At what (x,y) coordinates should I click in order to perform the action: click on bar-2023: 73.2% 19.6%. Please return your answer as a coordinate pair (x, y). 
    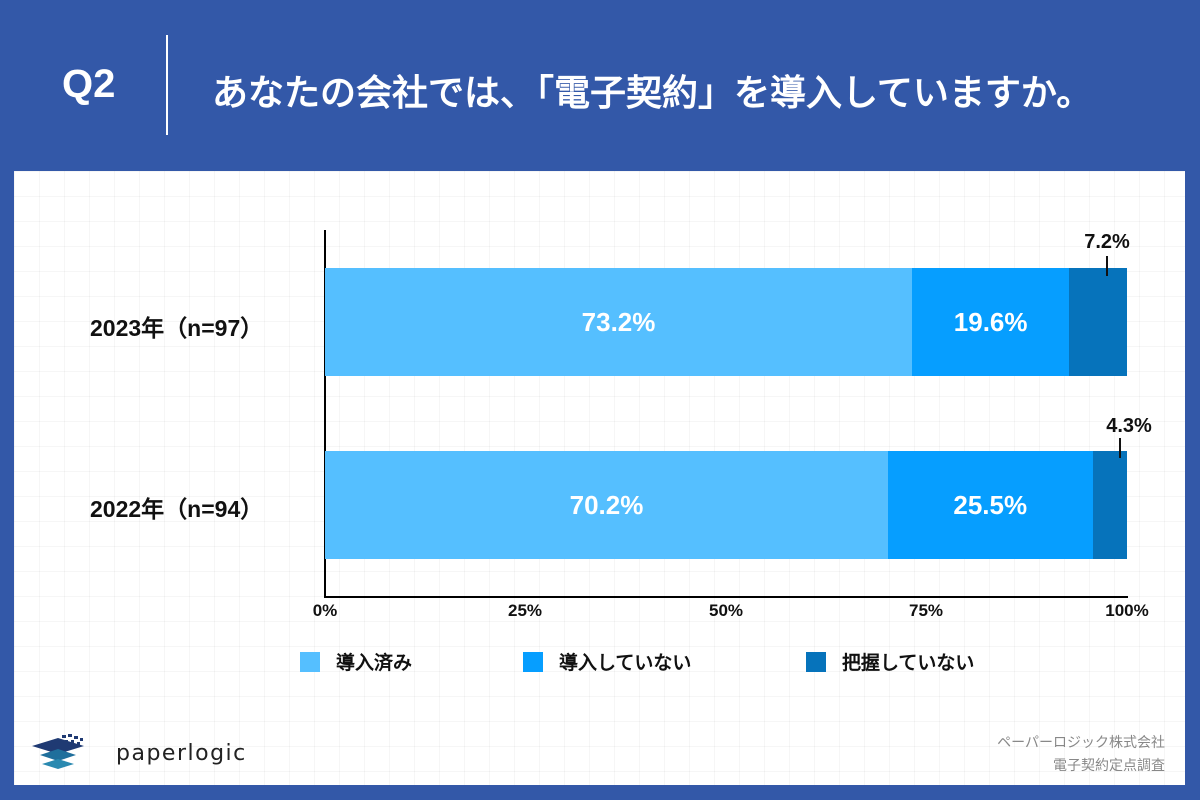
    Looking at the image, I should click on (726, 322).